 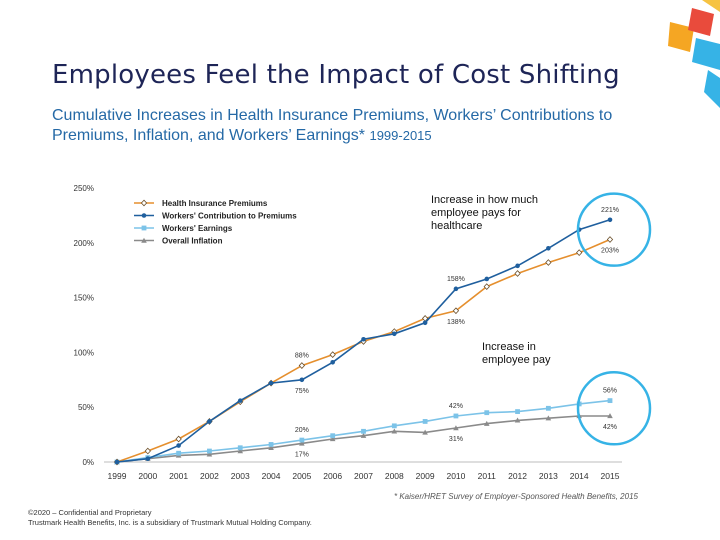 I want to click on data-label: 221%, so click(x=610, y=210).